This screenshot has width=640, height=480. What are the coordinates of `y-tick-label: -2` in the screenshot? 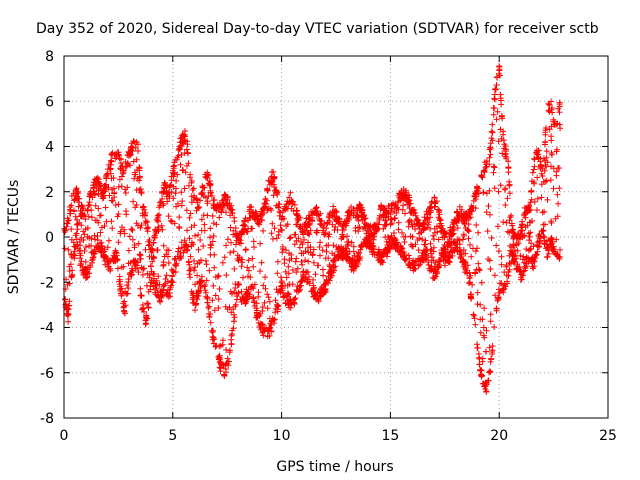 It's located at (47, 283).